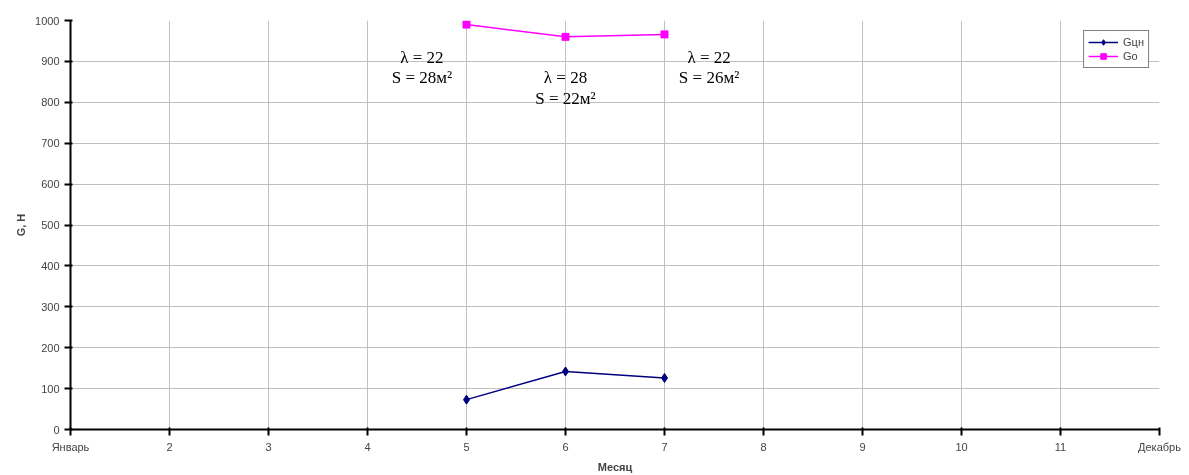  Describe the element at coordinates (1060, 446) in the screenshot. I see `x-tick-label: 11` at that location.